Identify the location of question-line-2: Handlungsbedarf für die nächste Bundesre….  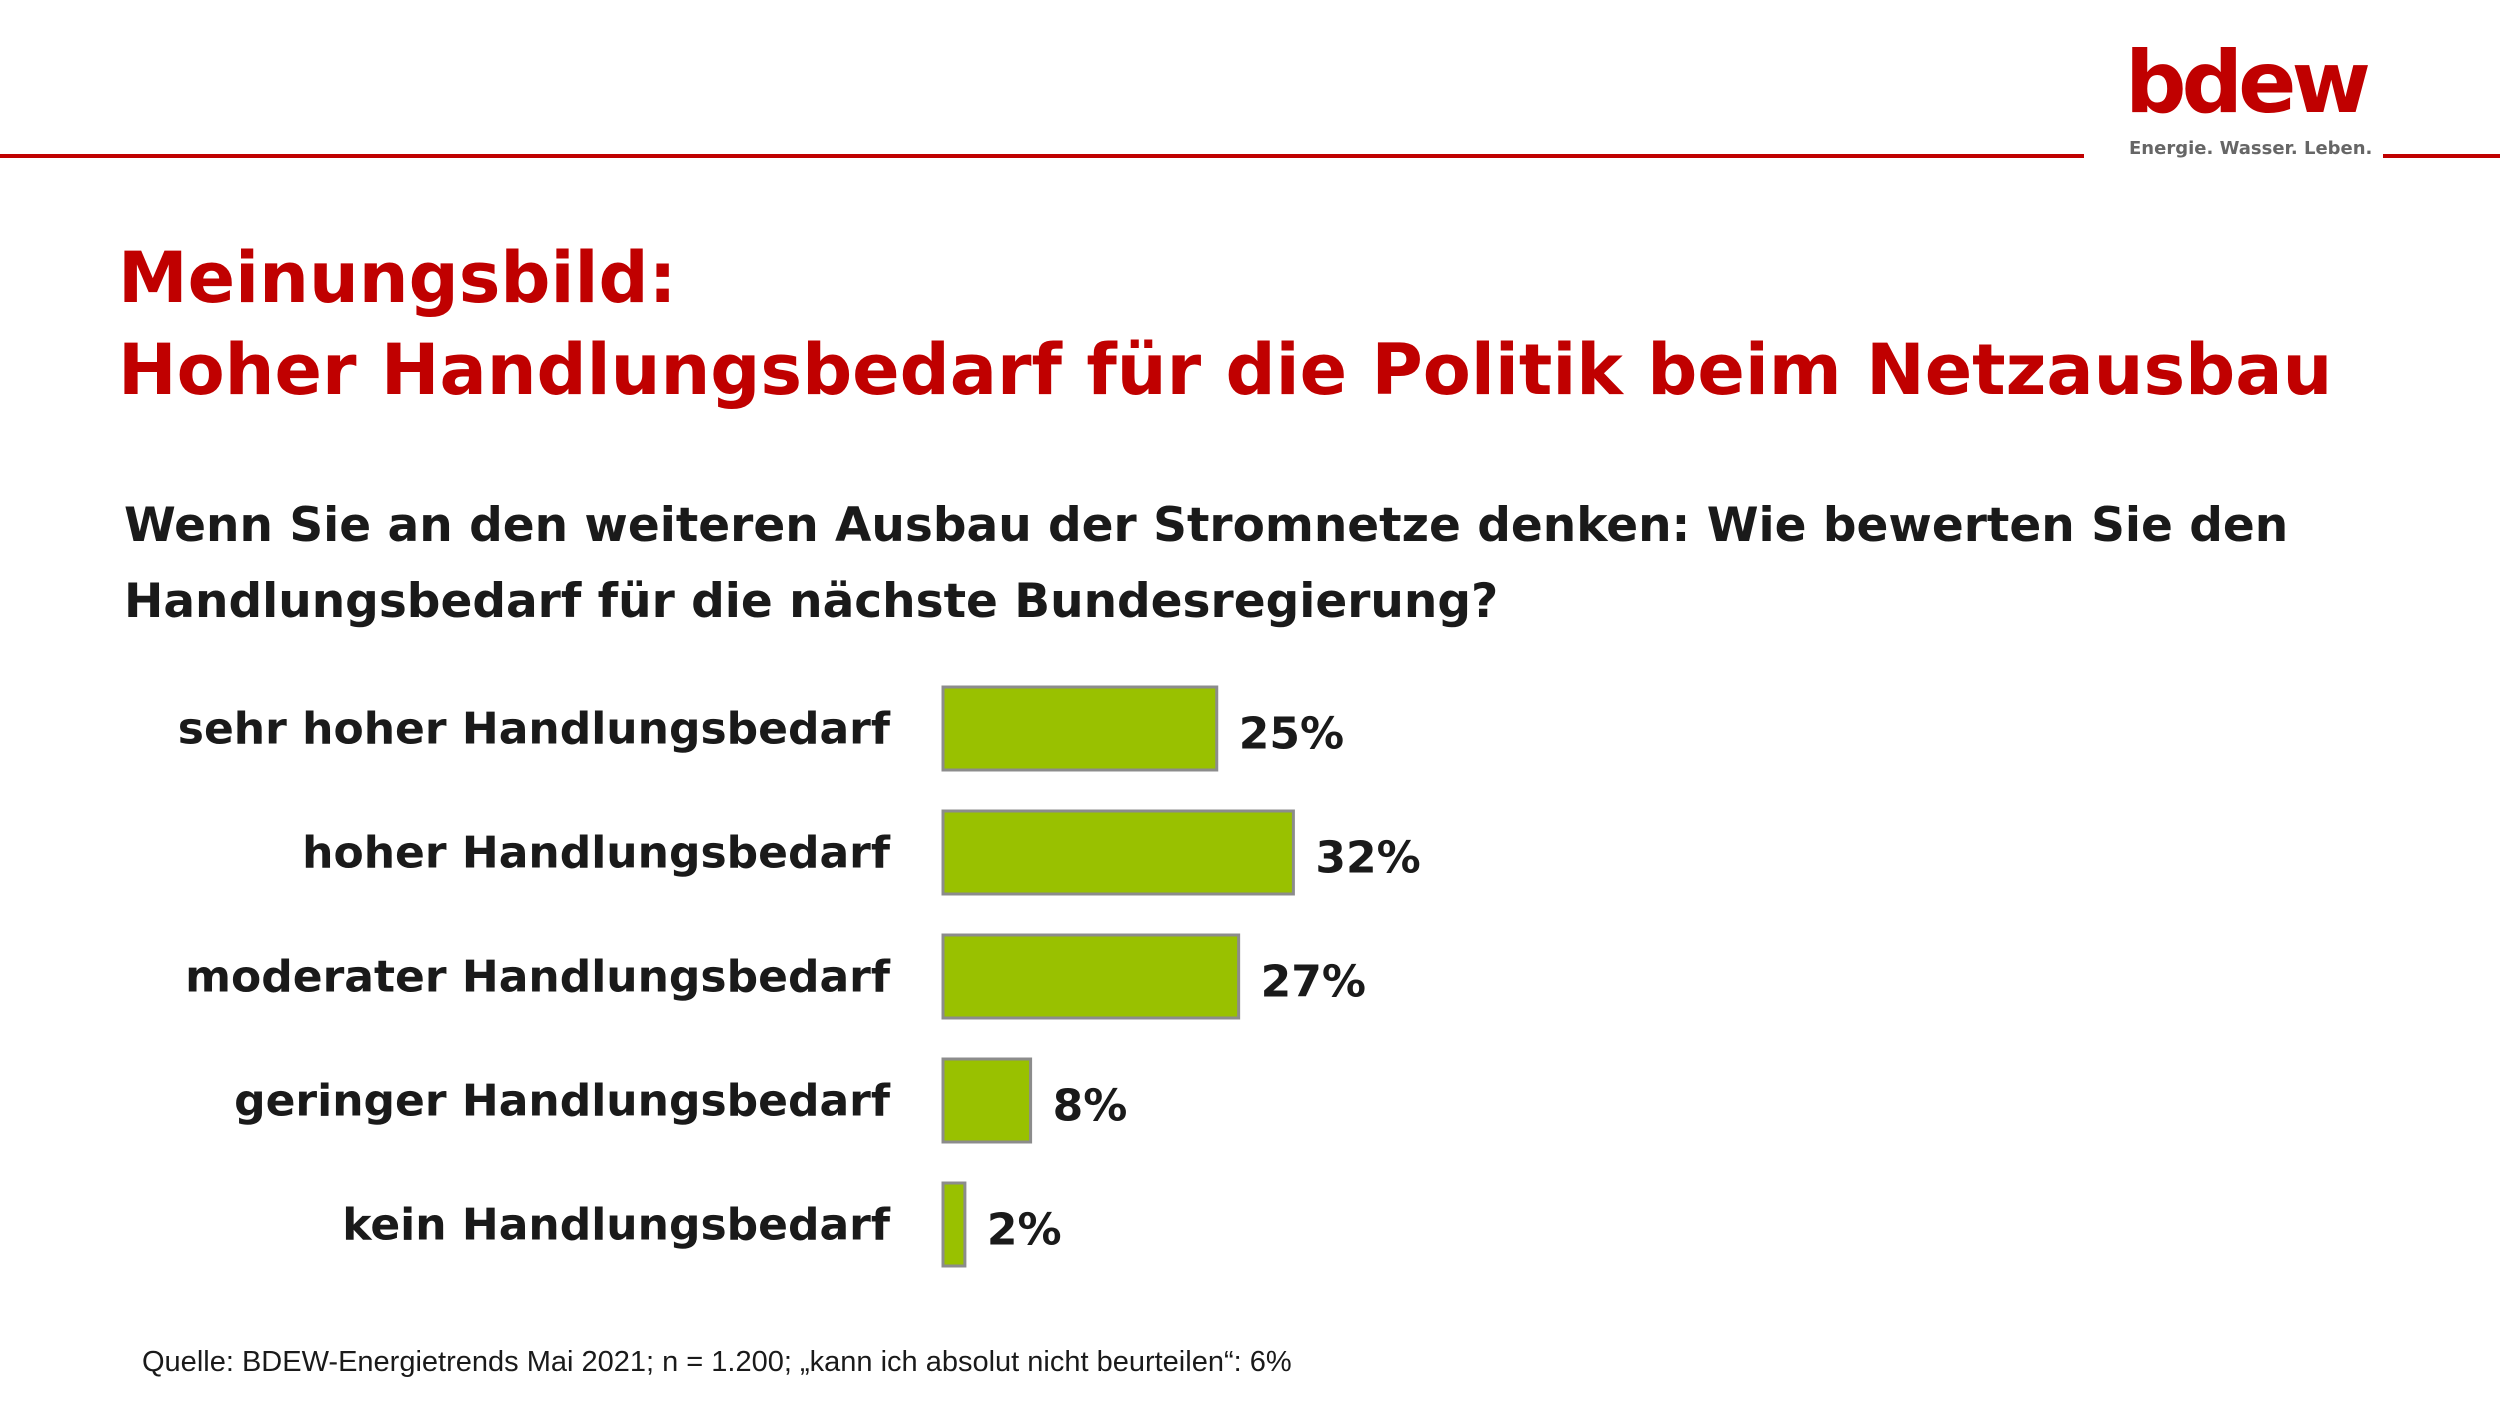
(811, 601).